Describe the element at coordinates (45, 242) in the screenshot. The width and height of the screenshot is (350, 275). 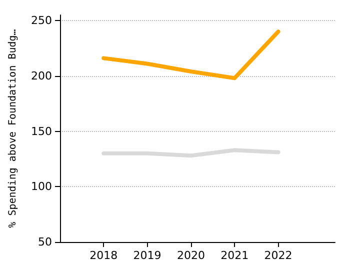
I see `y-tick-label: 50` at that location.